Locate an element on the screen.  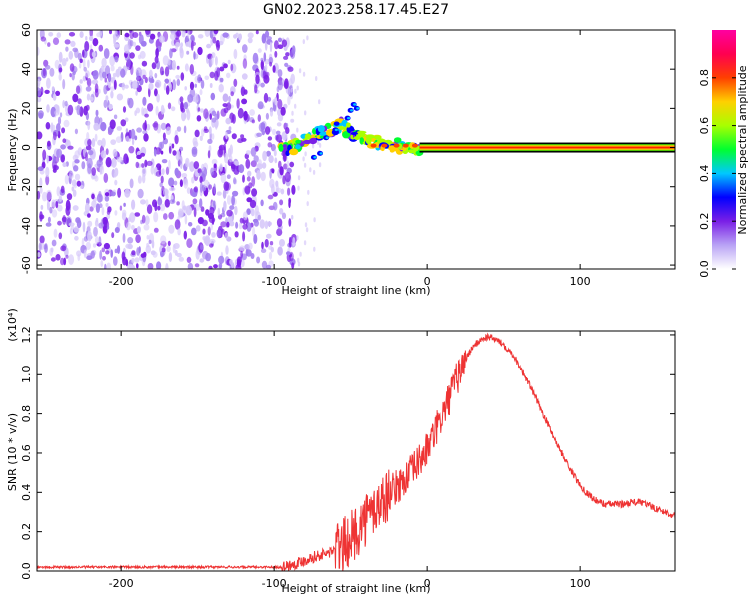
snr-x-tick-label: -100 is located at coordinates (274, 583).